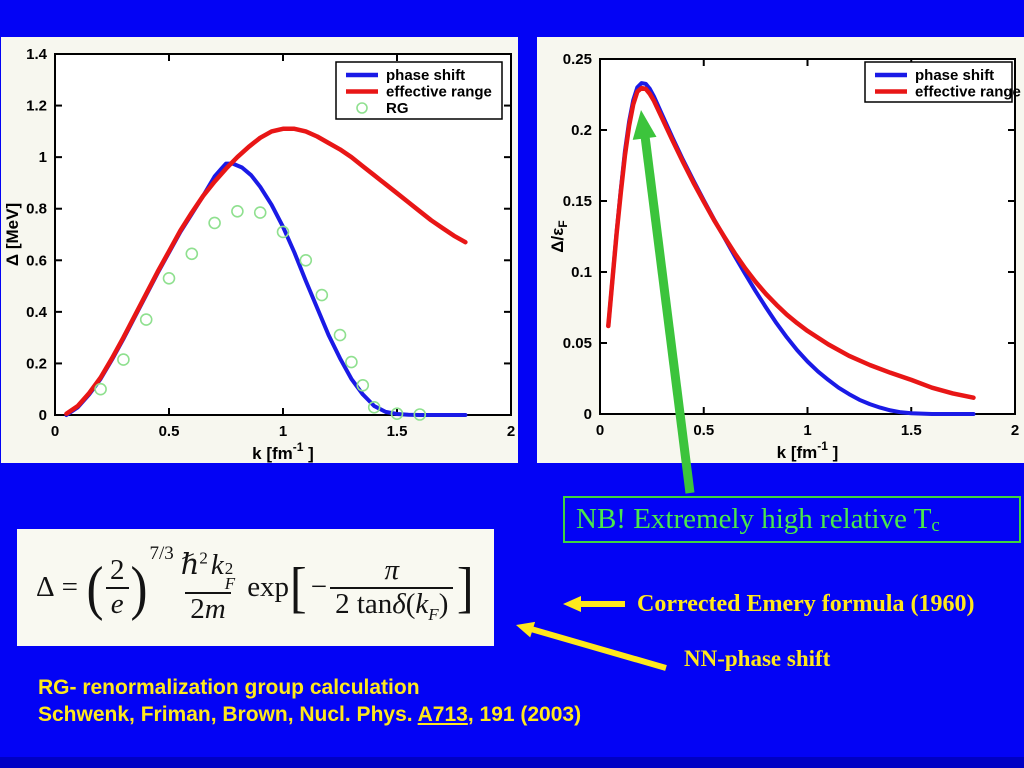  I want to click on y-tick-label: 1.2, so click(36, 106).